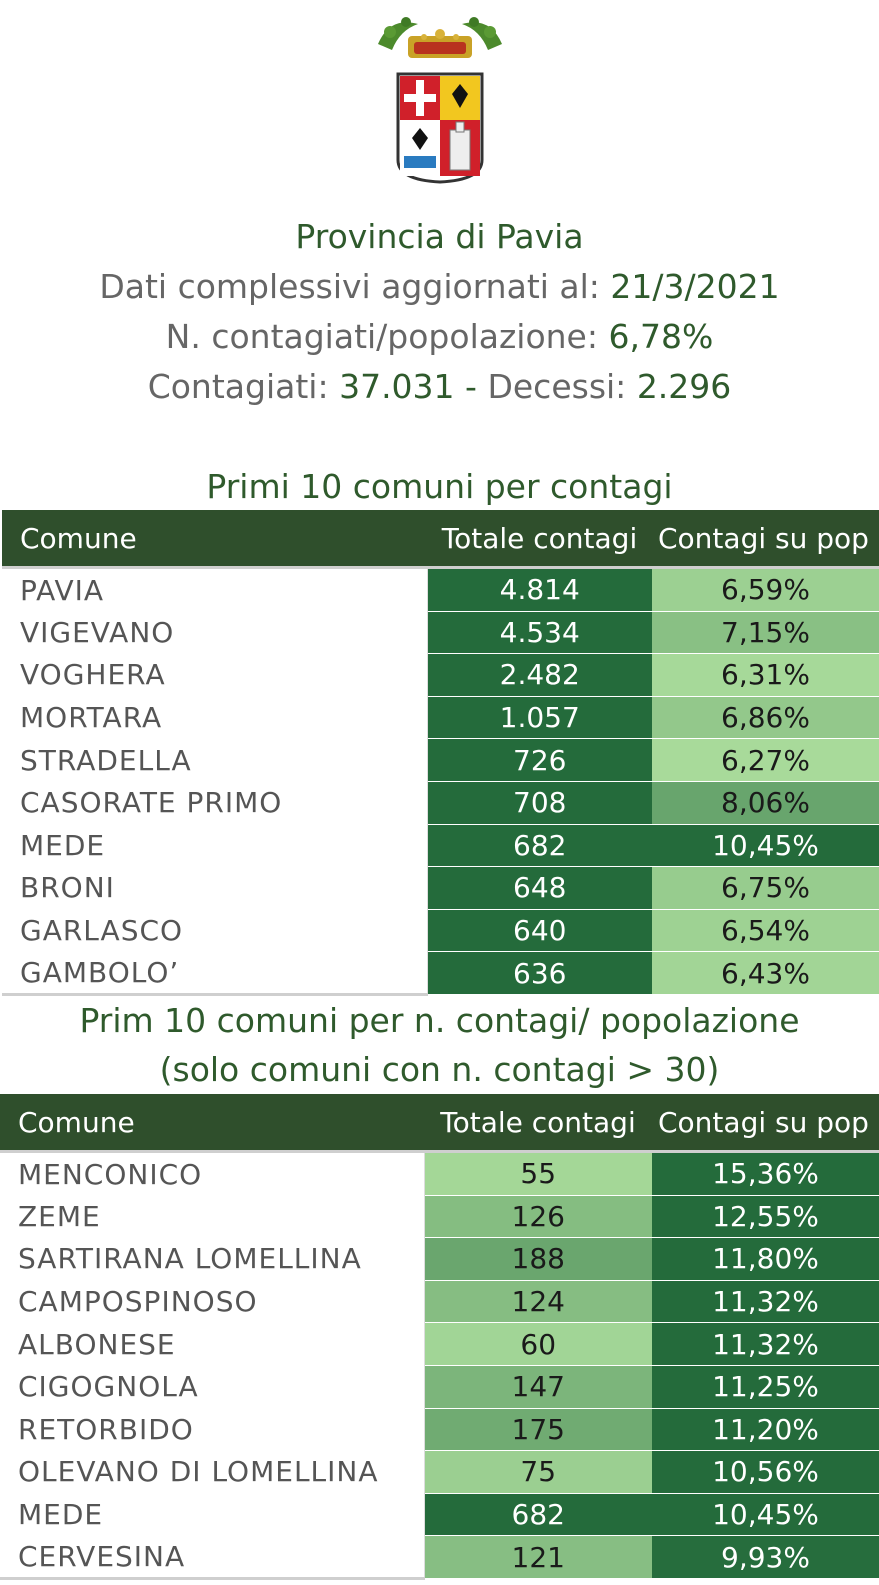 This screenshot has width=879, height=1585. What do you see at coordinates (538, 1344) in the screenshot?
I see `cell-totale-contagi: 60` at bounding box center [538, 1344].